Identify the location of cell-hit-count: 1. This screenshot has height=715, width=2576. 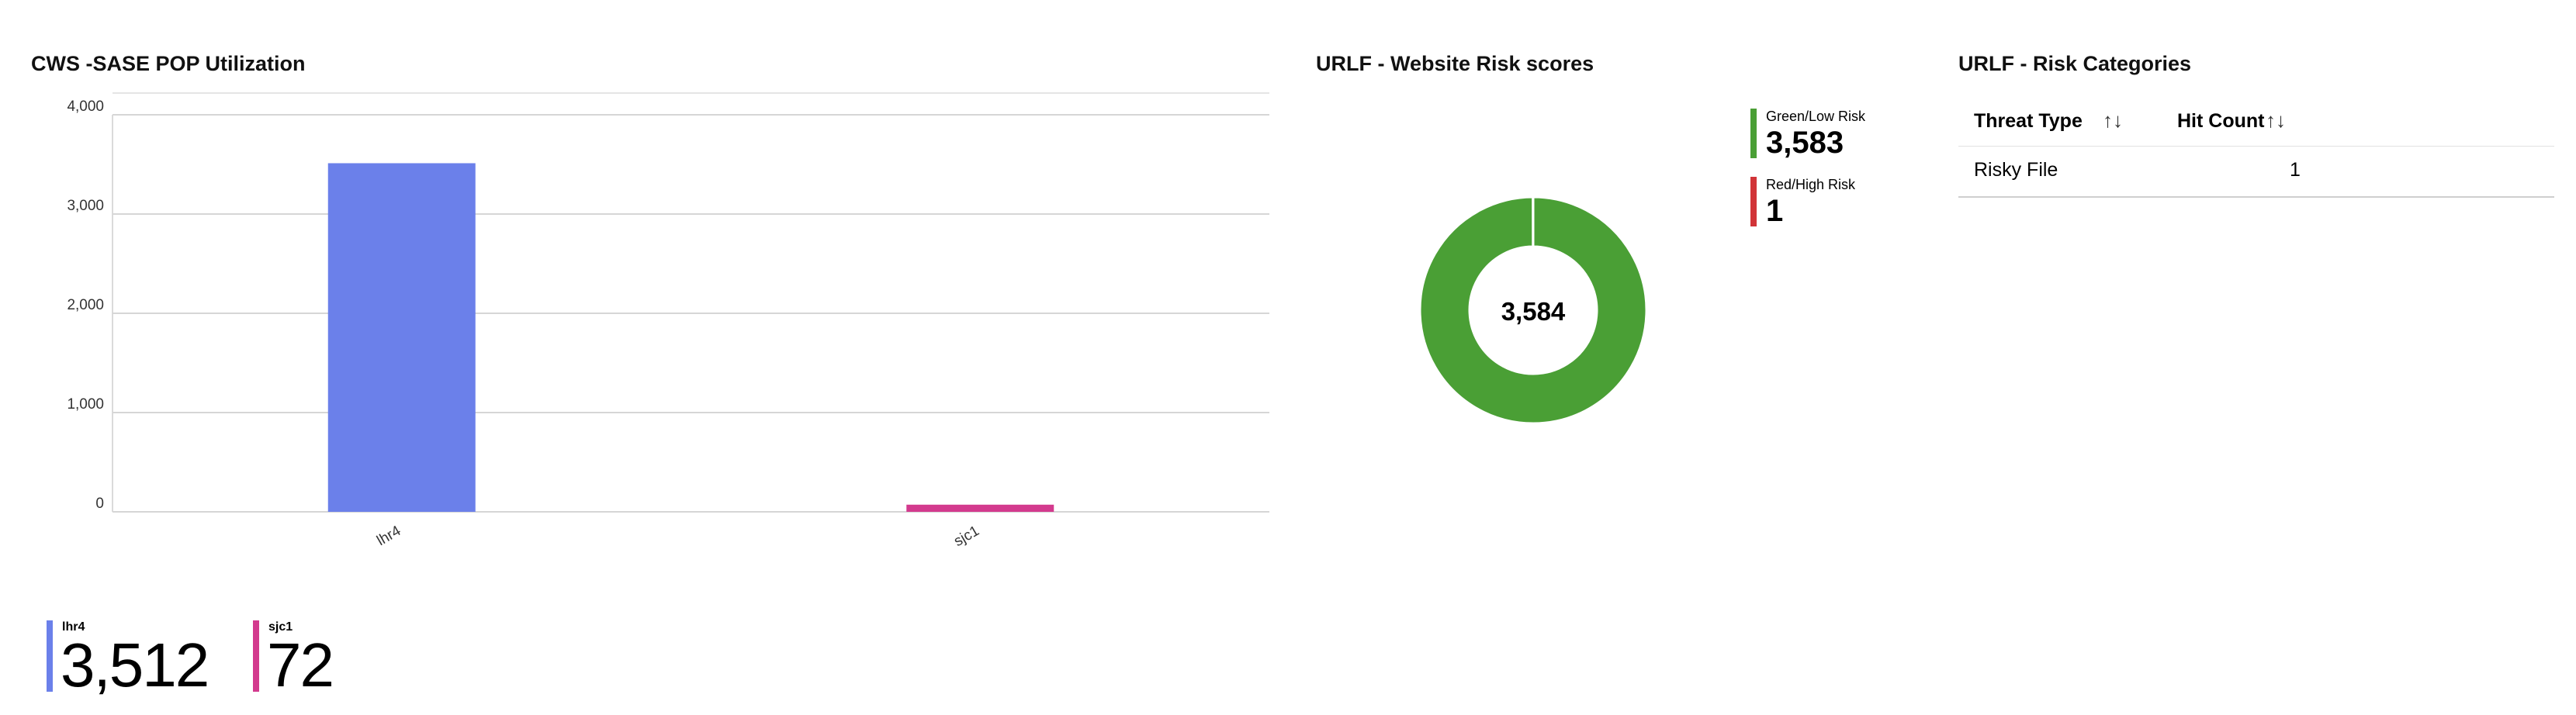
(2295, 170).